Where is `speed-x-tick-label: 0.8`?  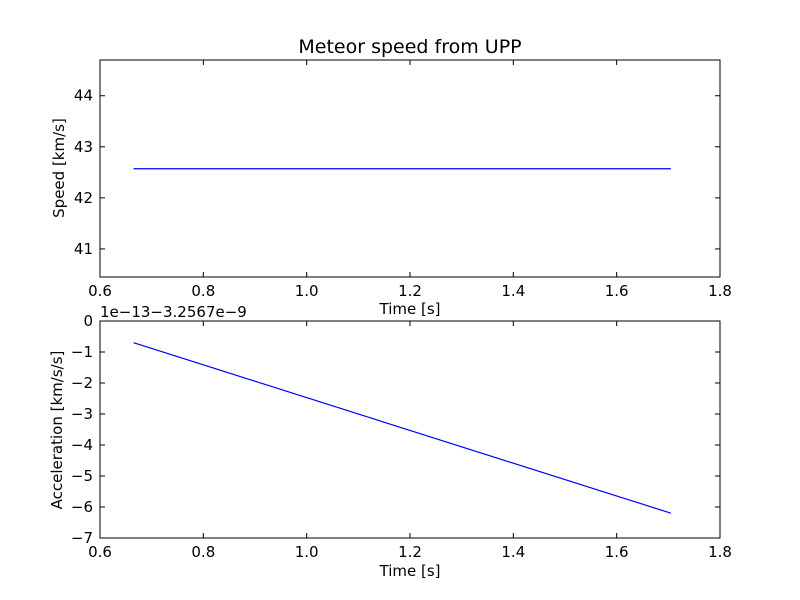
speed-x-tick-label: 0.8 is located at coordinates (203, 291).